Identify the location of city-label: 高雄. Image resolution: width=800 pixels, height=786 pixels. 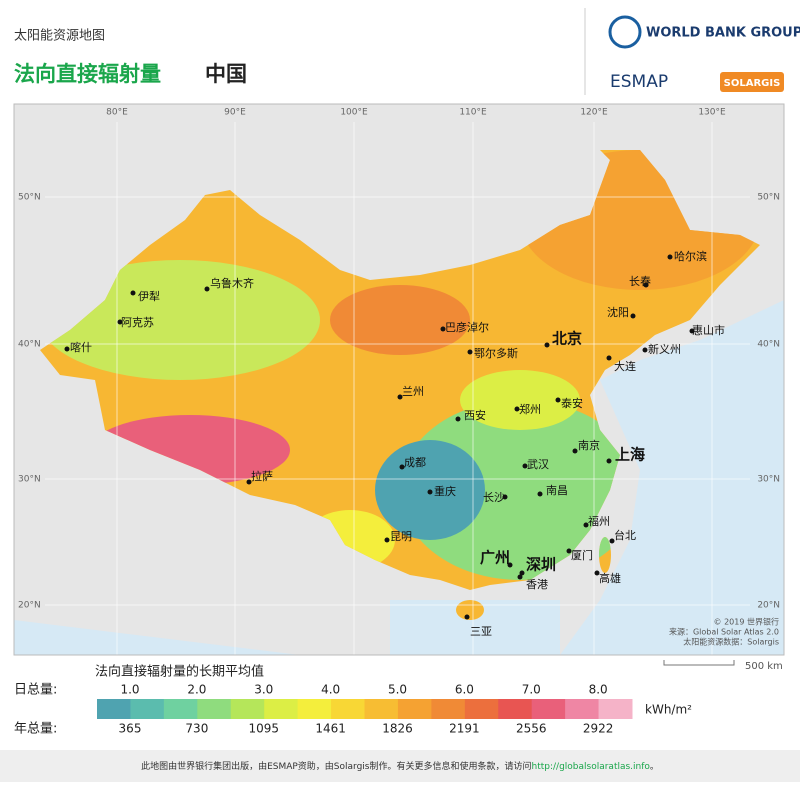
(610, 578).